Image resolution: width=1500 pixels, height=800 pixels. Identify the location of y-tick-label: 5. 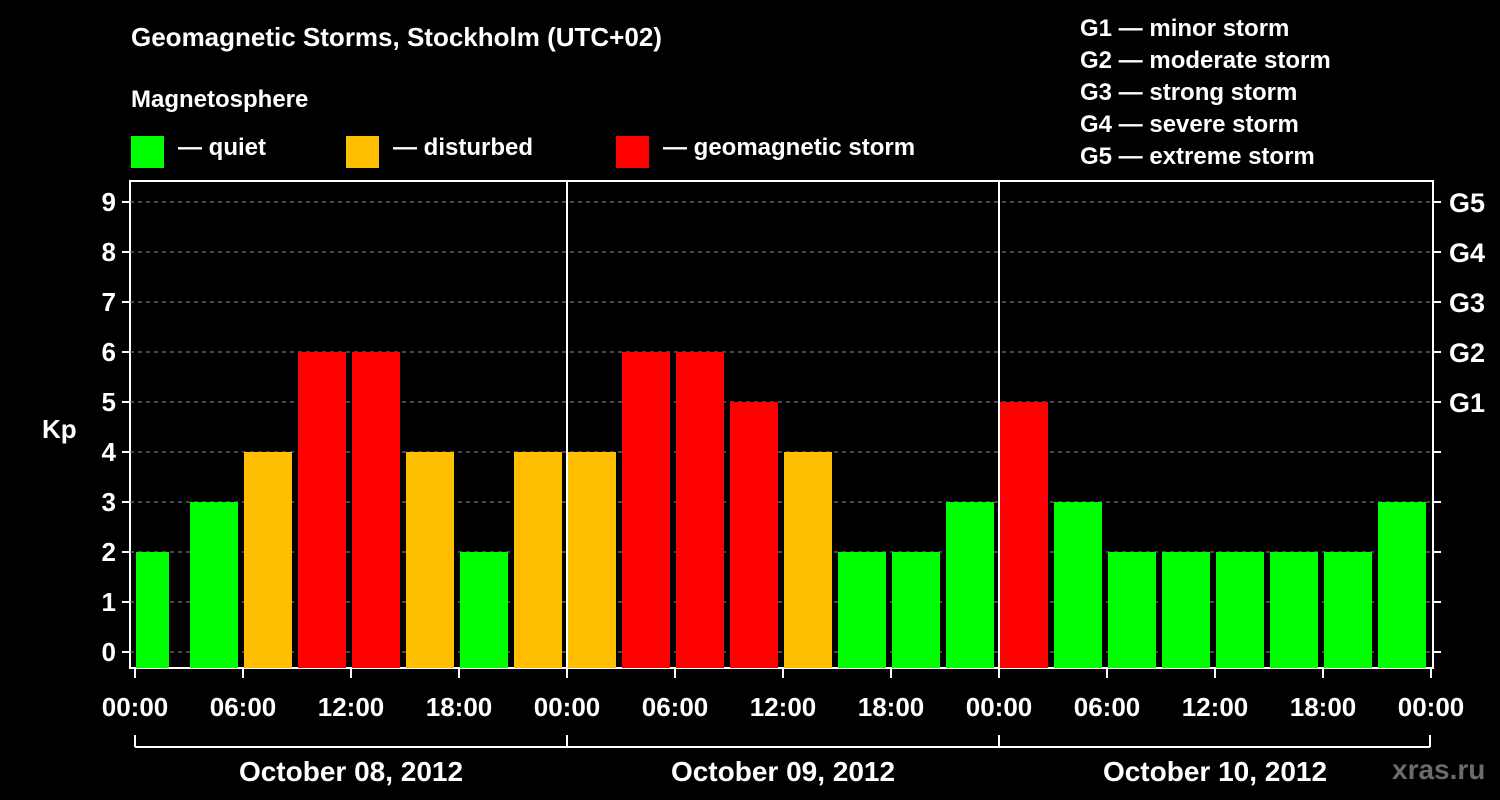
(109, 402).